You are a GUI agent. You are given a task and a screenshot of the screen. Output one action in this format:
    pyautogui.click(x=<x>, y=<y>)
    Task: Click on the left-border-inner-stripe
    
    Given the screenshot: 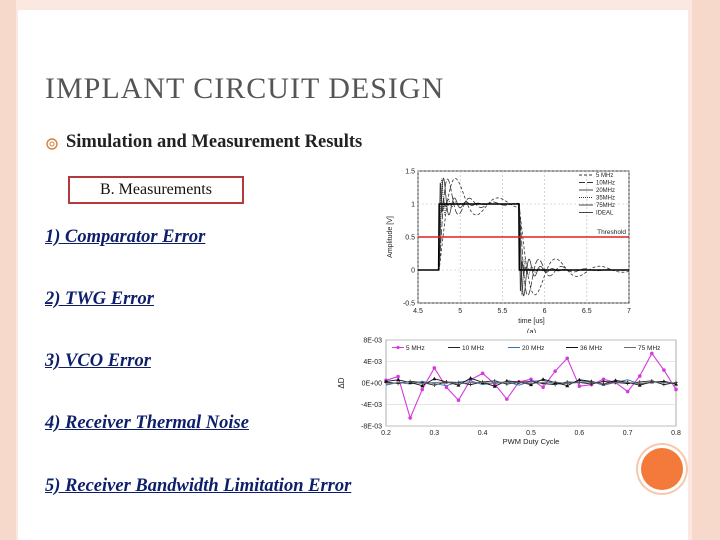 What is the action you would take?
    pyautogui.click(x=17, y=270)
    